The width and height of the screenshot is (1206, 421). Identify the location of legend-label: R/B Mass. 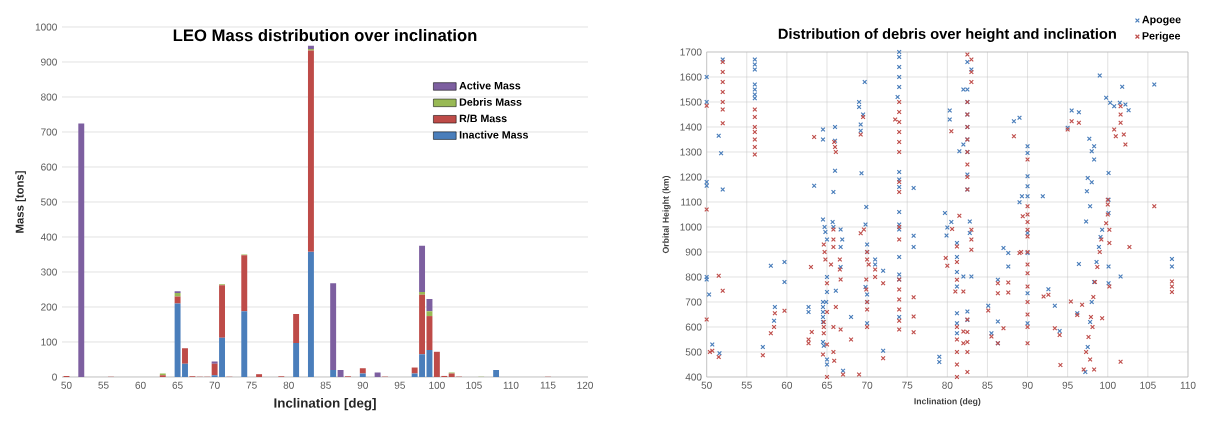
(483, 118).